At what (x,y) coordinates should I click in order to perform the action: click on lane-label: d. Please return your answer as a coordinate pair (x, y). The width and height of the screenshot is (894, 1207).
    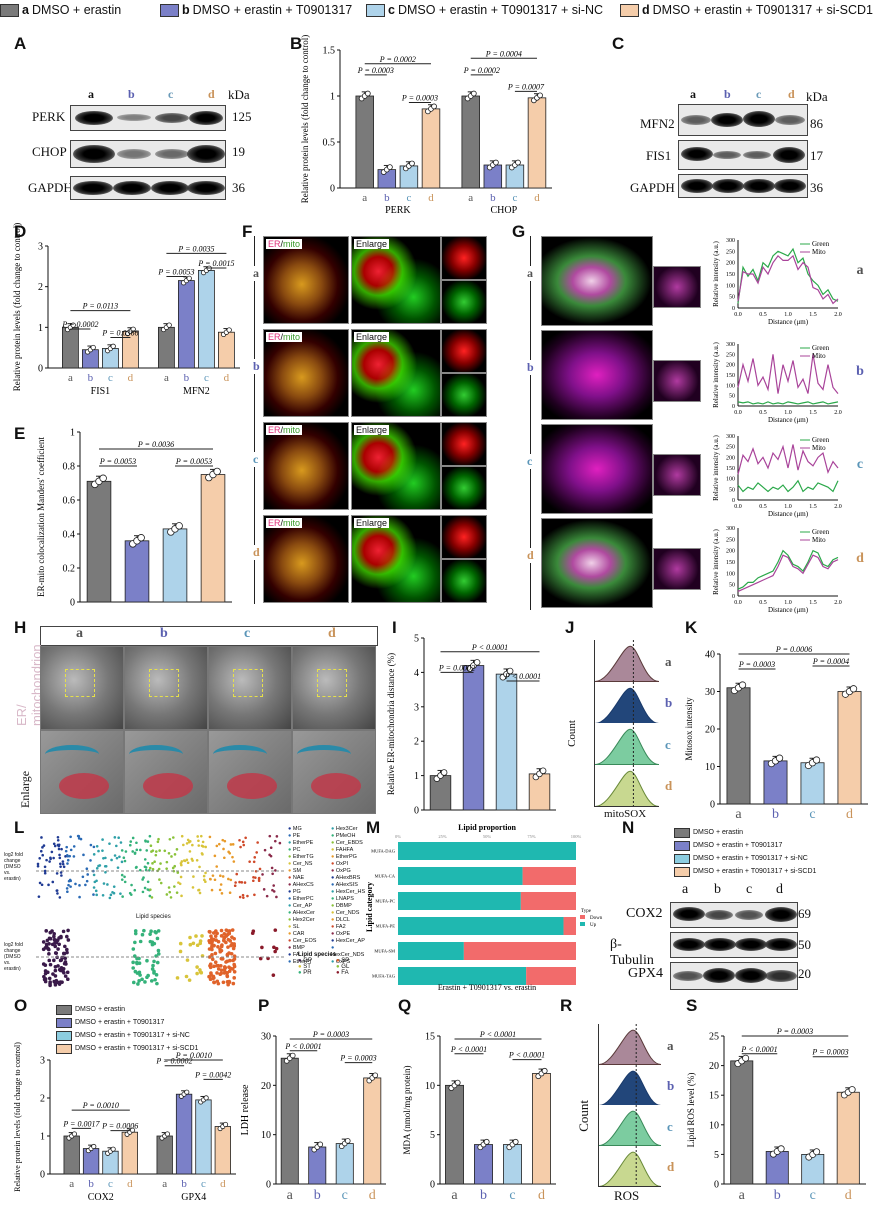
    Looking at the image, I should click on (332, 633).